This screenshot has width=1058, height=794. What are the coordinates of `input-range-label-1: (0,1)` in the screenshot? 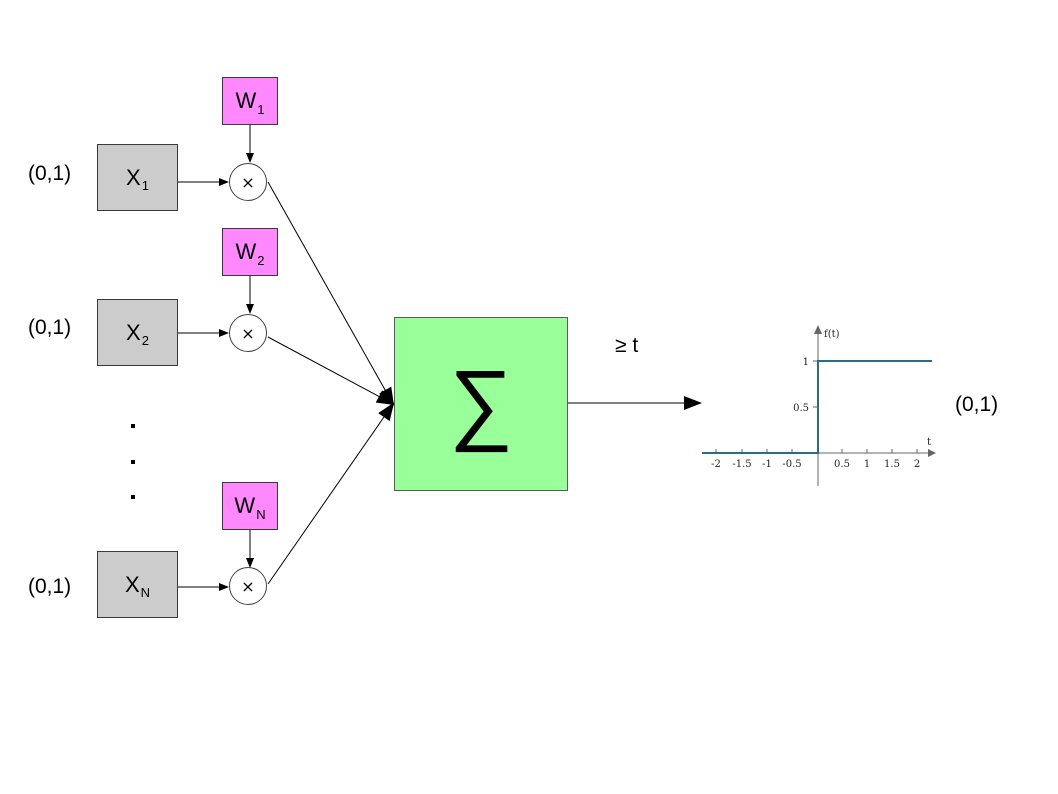 It's located at (50, 173).